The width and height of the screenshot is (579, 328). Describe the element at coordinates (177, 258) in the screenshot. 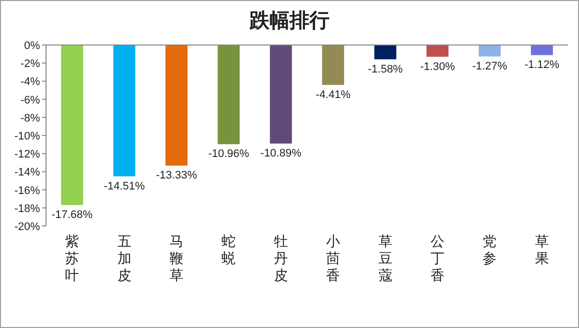

I see `x-tick-label: 马鞭草` at that location.